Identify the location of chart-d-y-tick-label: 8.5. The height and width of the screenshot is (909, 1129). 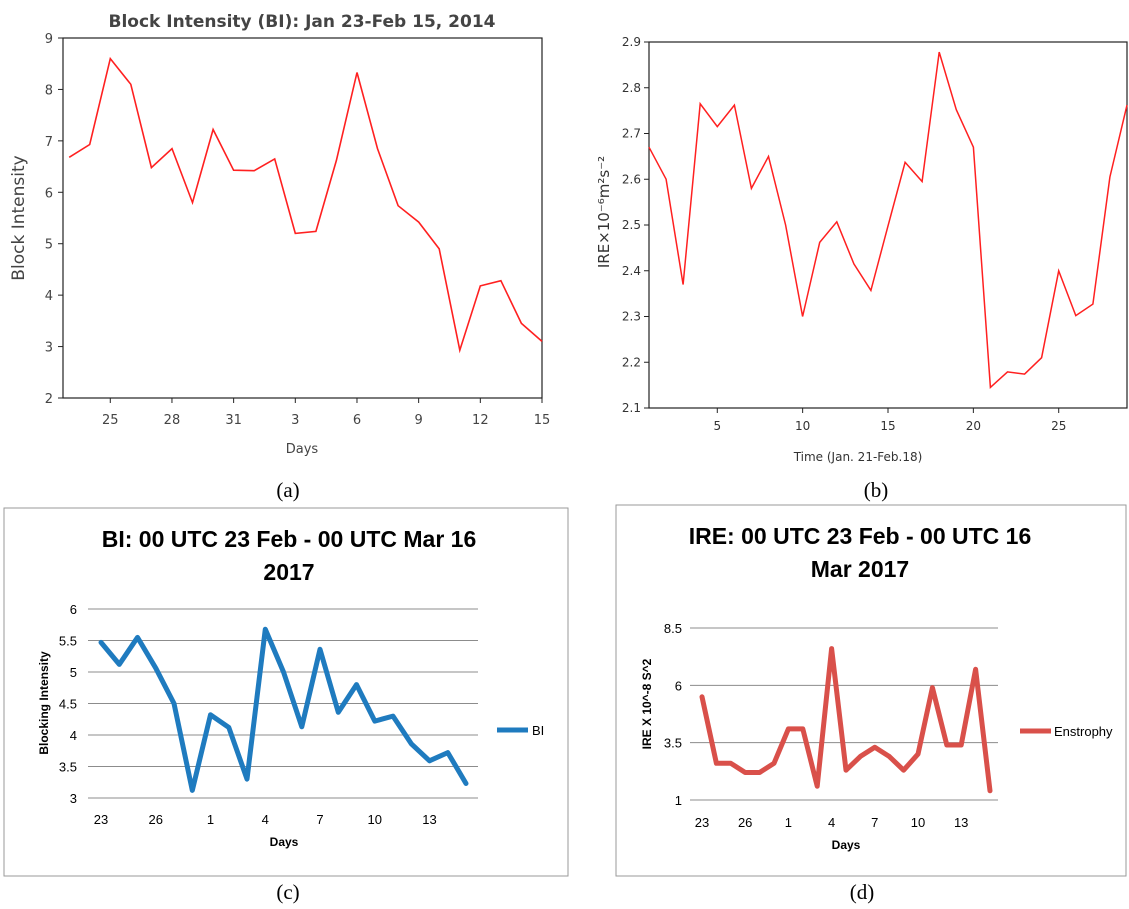
(673, 628).